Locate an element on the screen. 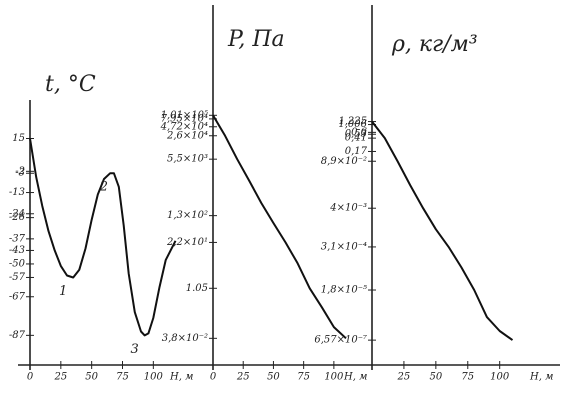 Image resolution: width=574 pixels, height=405 pixels. y-tick-label: -50 is located at coordinates (17, 263).